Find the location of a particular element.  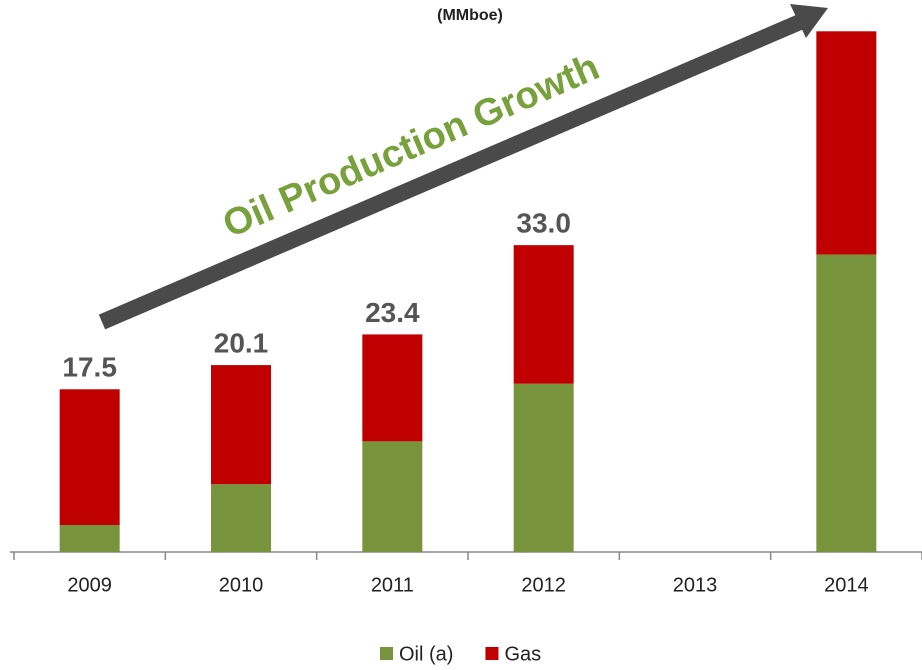

x-tick-label: 2010 is located at coordinates (241, 585).